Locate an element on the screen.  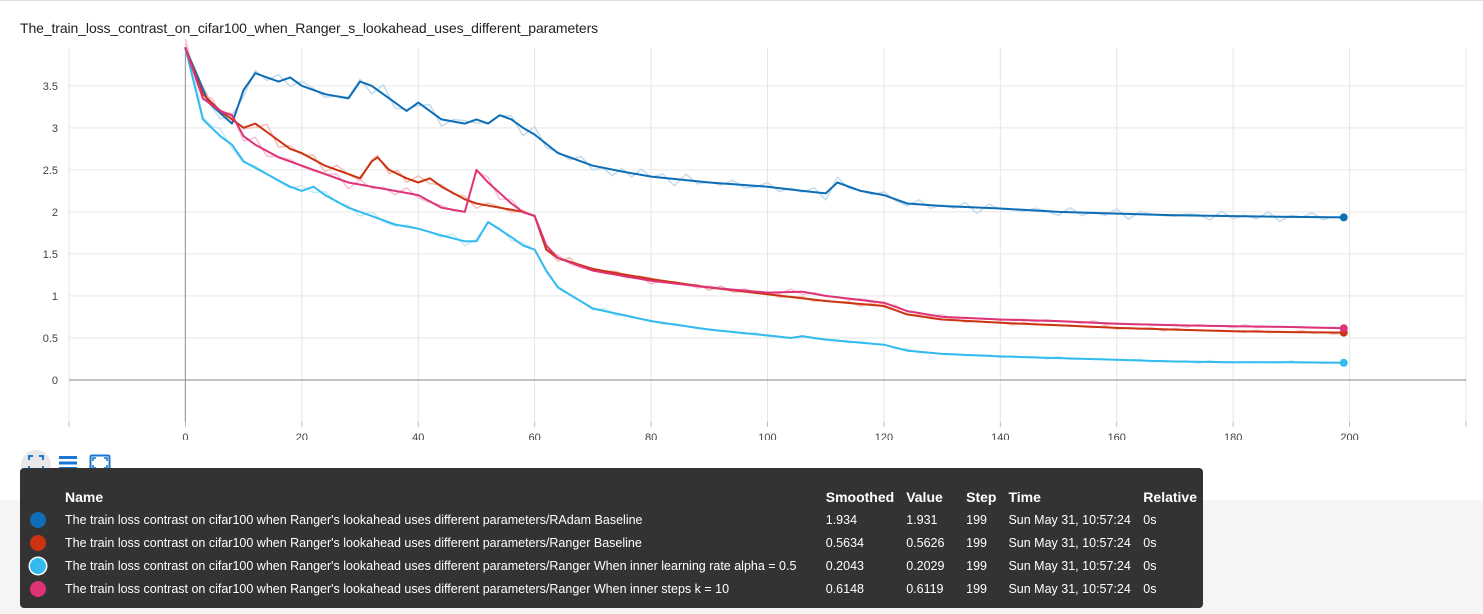
x-tick-label: 200 is located at coordinates (1349, 436).